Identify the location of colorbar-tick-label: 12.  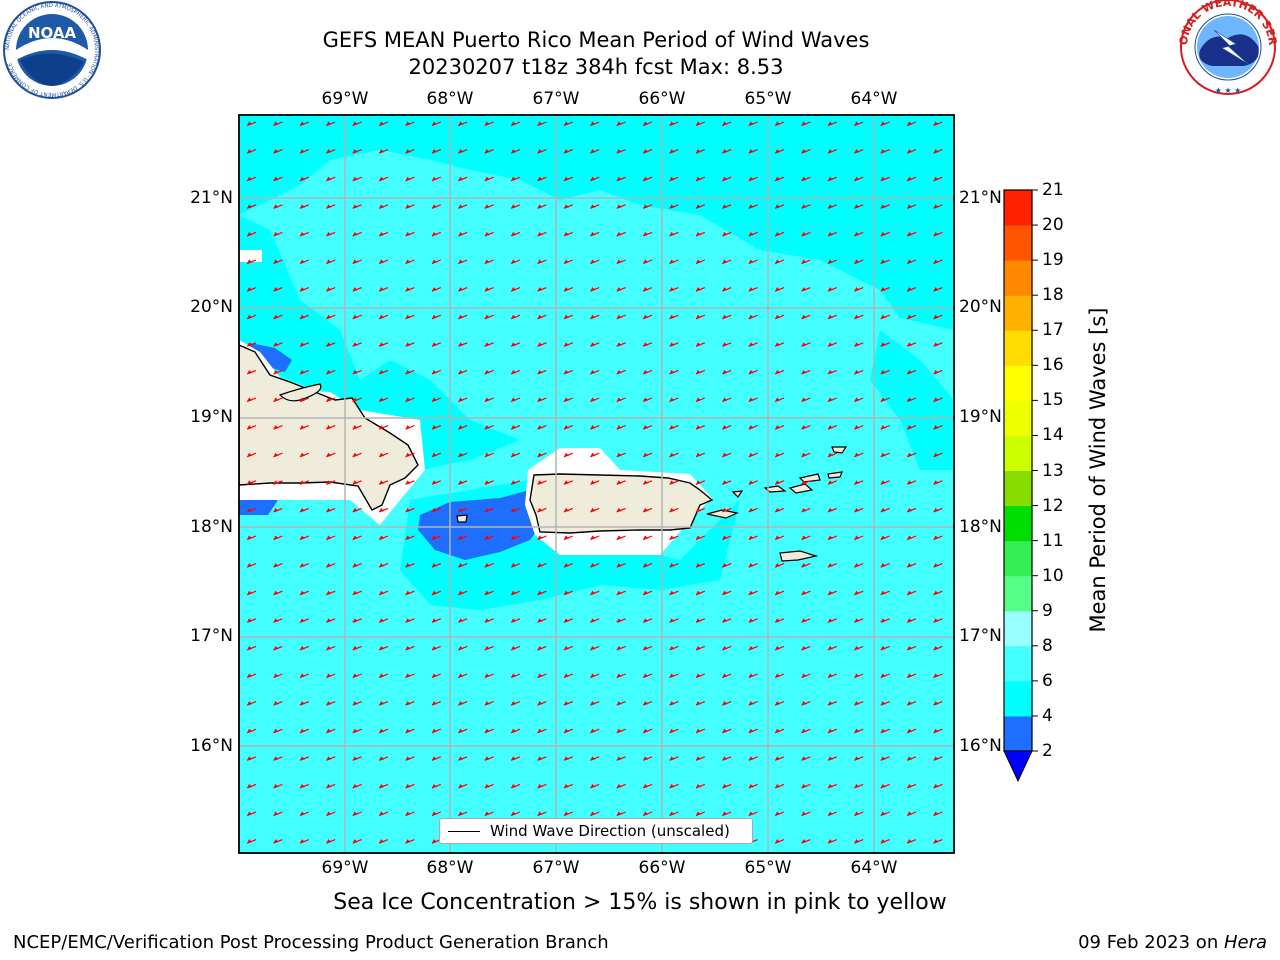
(1053, 505).